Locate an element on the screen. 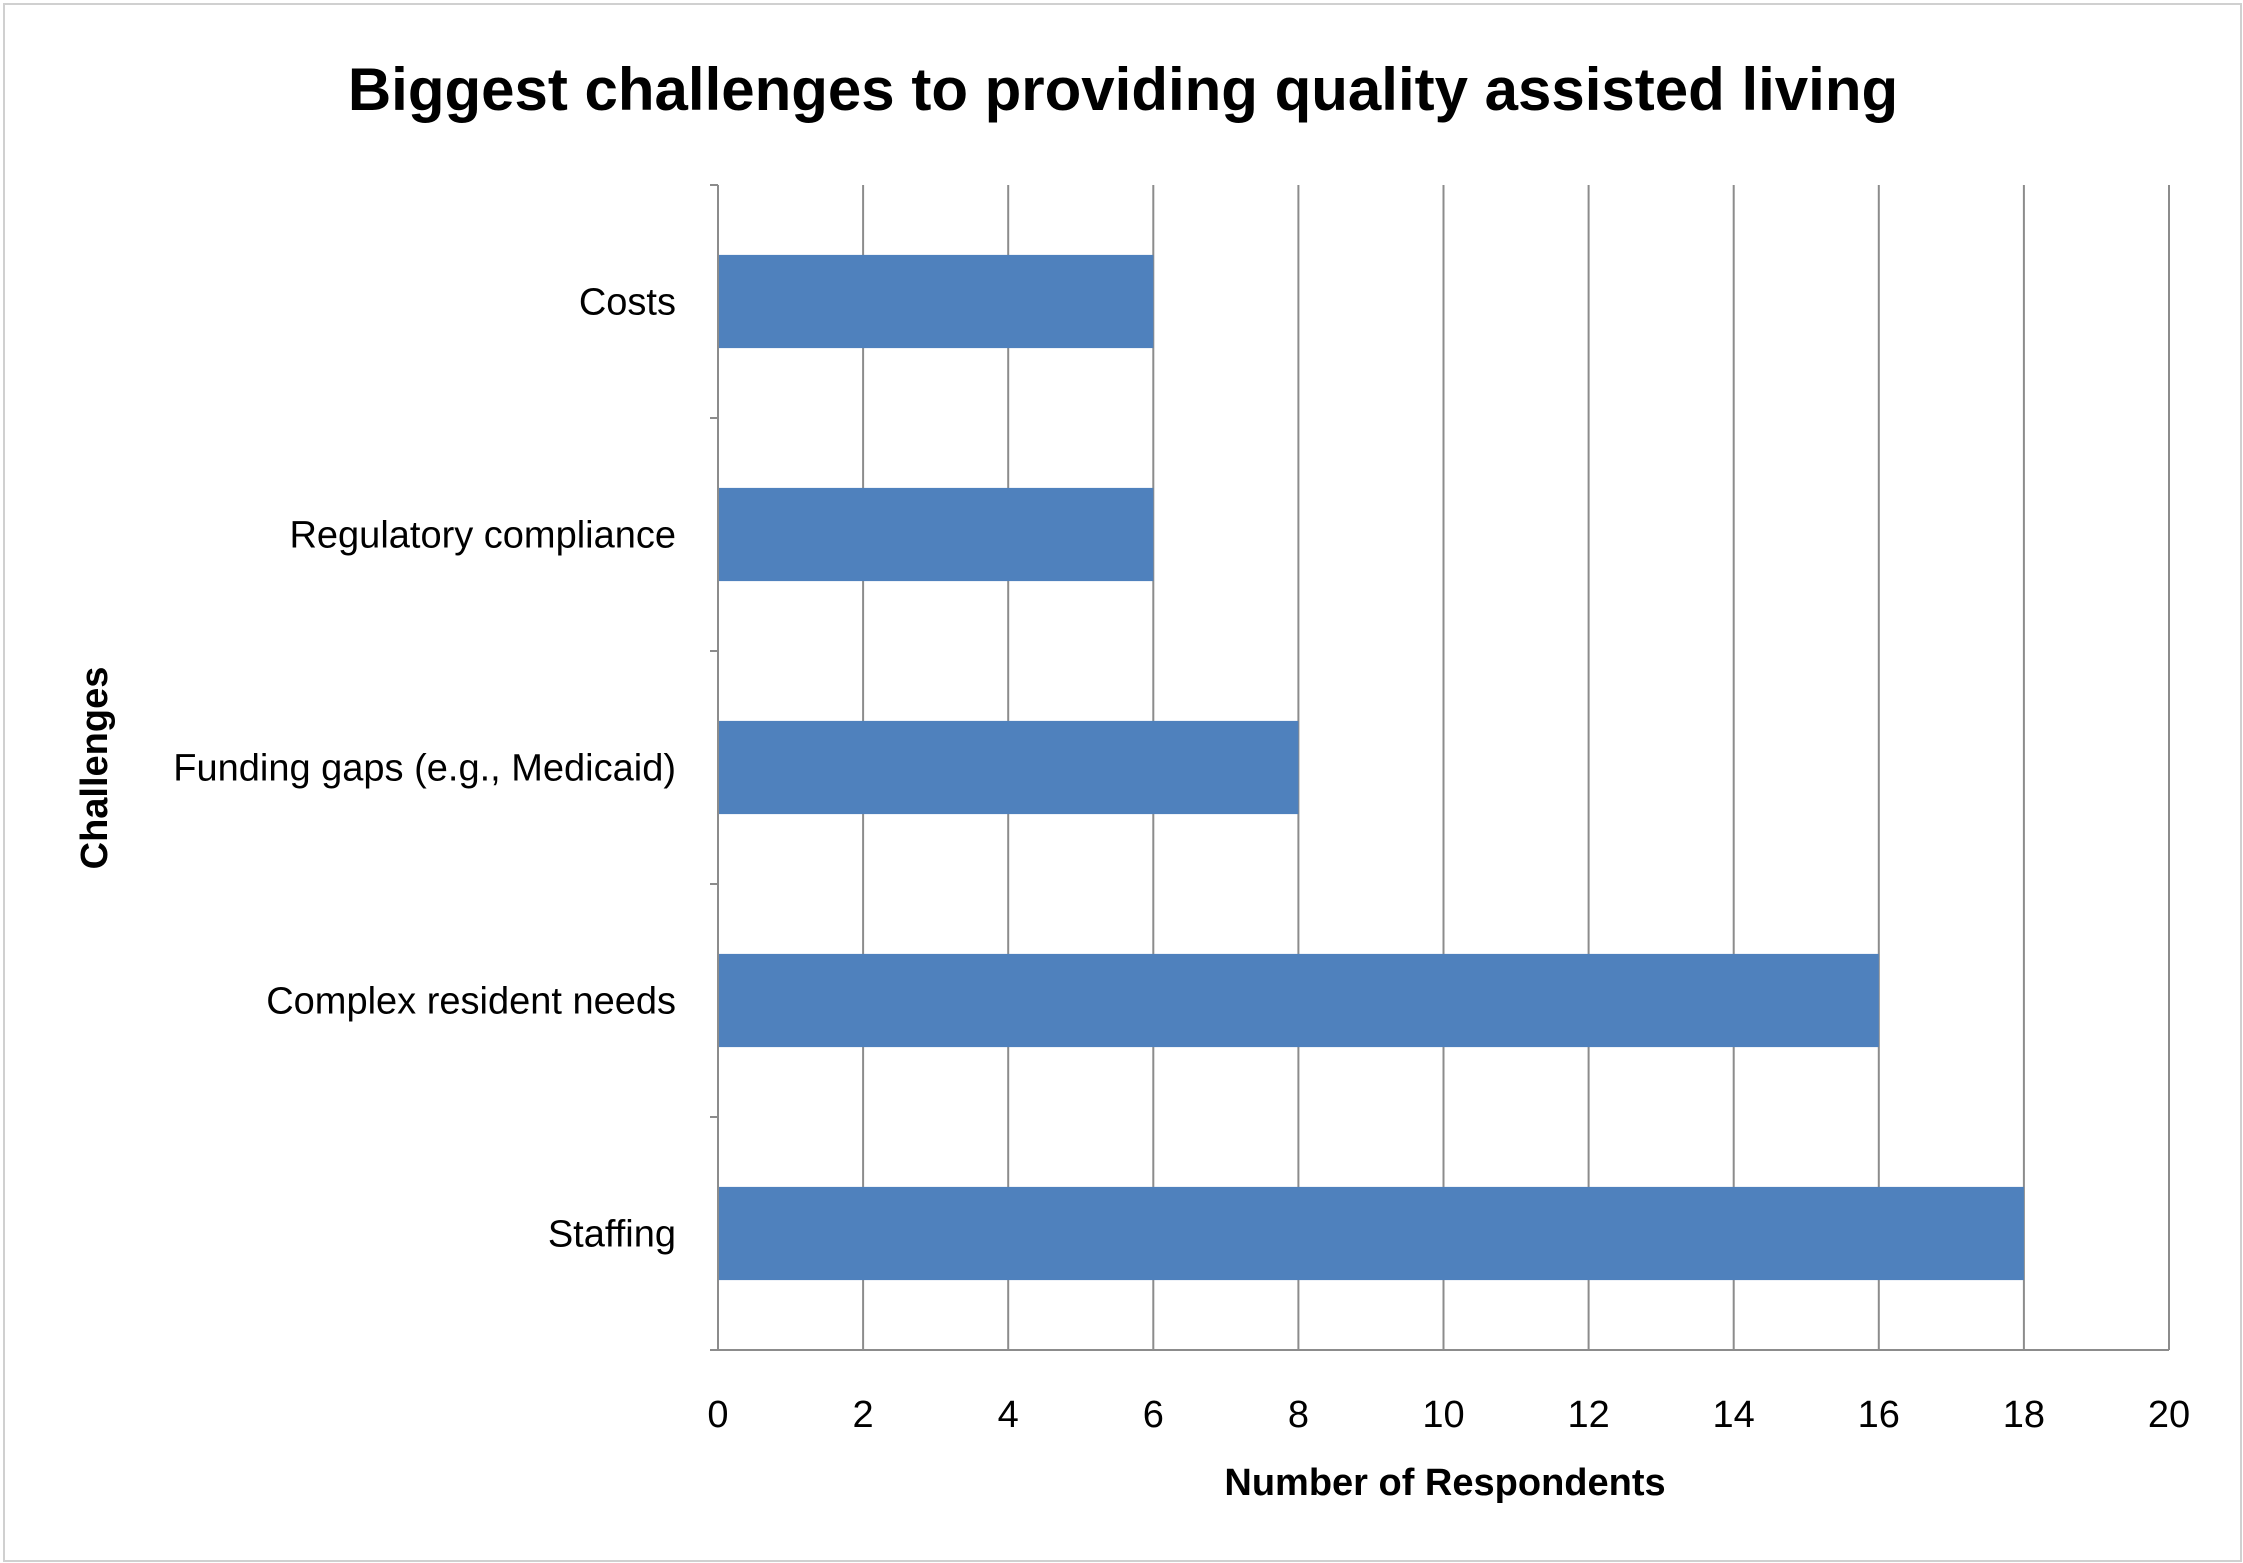 The width and height of the screenshot is (2243, 1563). y-category-label: Funding gaps (e.g., Medicaid) is located at coordinates (424, 769).